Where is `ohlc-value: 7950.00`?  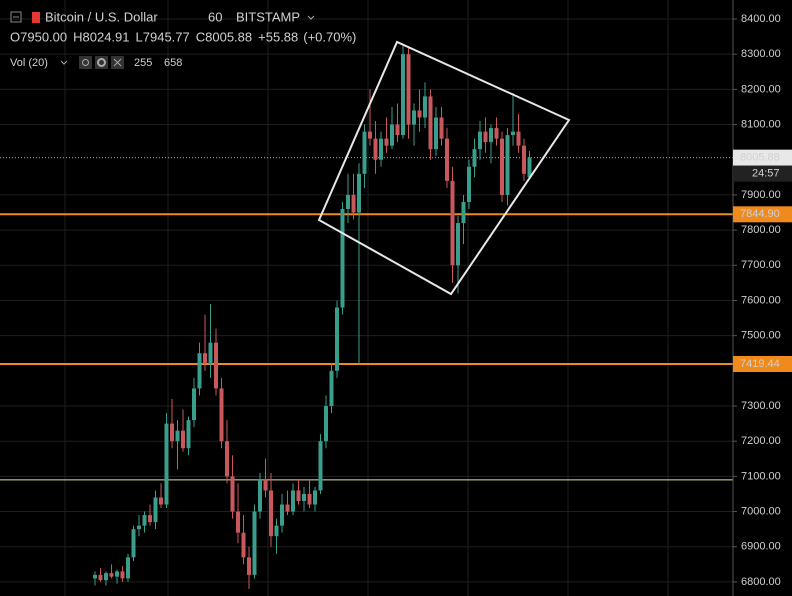
ohlc-value: 7950.00 is located at coordinates (43, 36).